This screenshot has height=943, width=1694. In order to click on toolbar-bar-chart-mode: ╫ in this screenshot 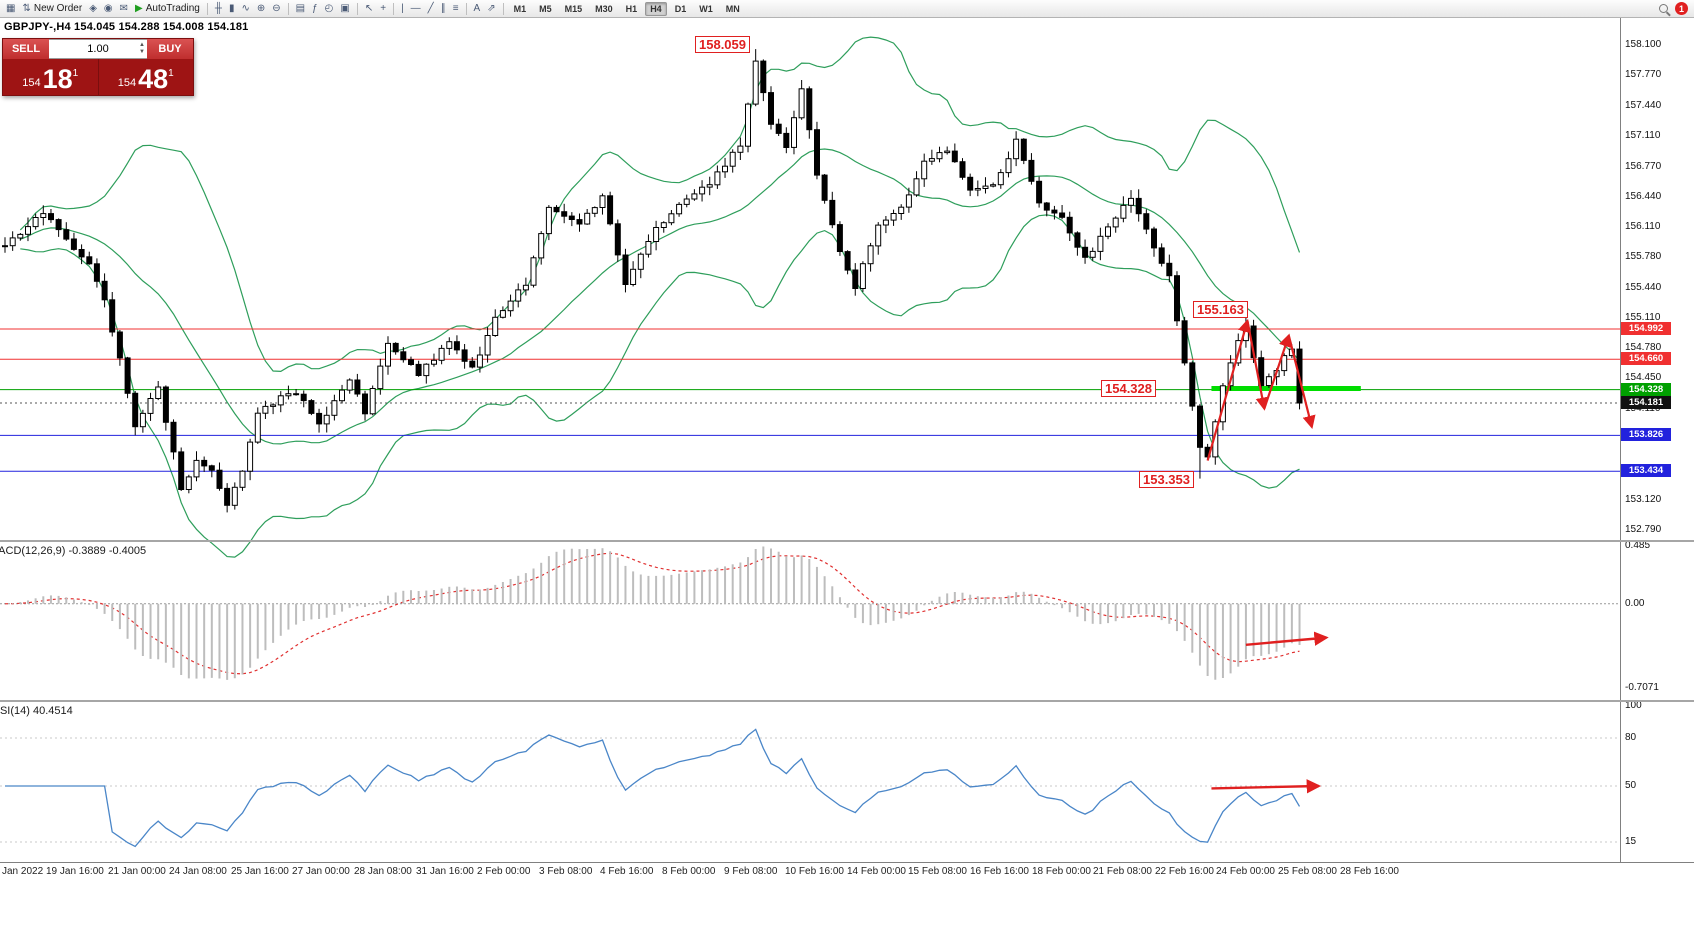, I will do `click(218, 9)`.